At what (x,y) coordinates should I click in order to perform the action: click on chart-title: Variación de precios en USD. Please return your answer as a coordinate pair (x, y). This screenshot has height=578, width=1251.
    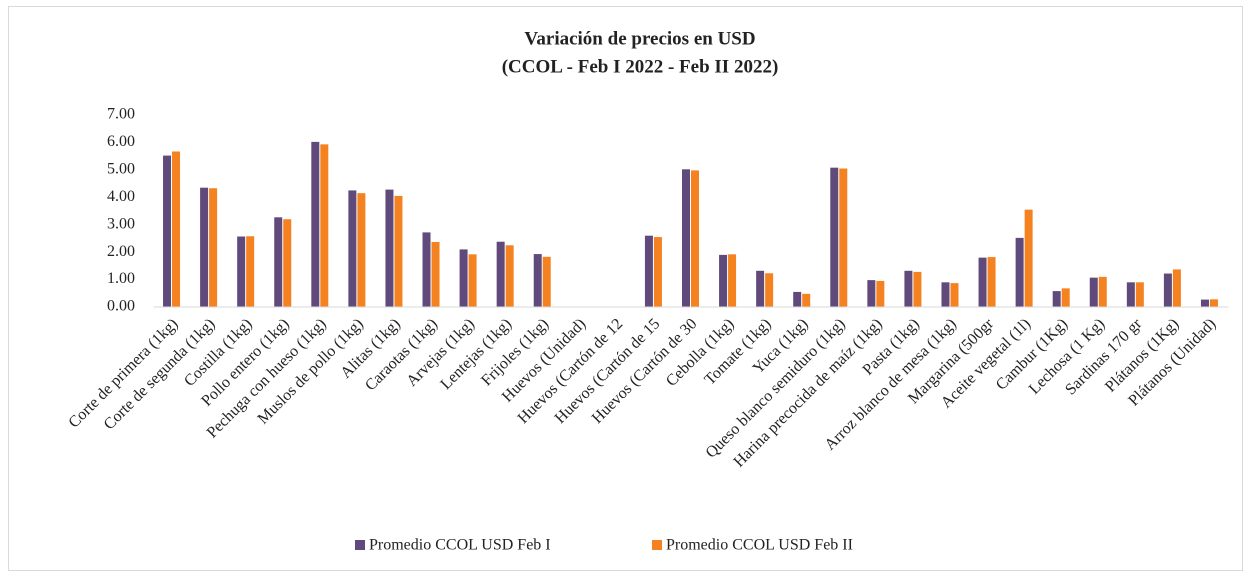
    Looking at the image, I should click on (639, 38).